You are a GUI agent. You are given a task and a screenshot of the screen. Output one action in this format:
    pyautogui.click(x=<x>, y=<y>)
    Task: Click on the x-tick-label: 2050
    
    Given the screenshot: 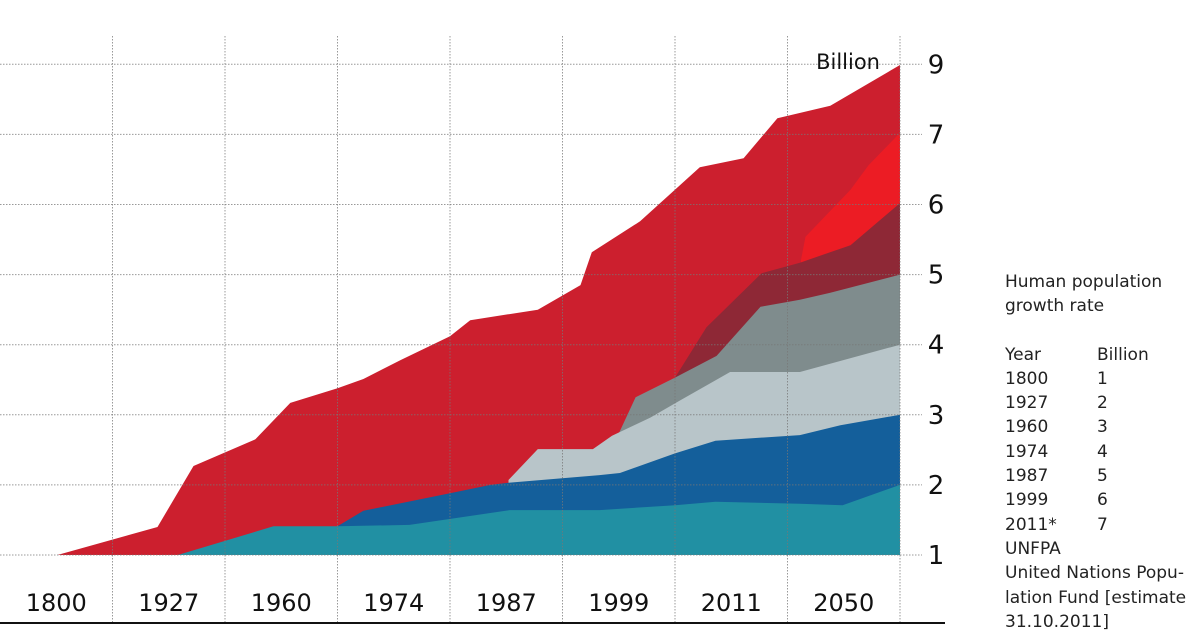 What is the action you would take?
    pyautogui.click(x=843, y=603)
    